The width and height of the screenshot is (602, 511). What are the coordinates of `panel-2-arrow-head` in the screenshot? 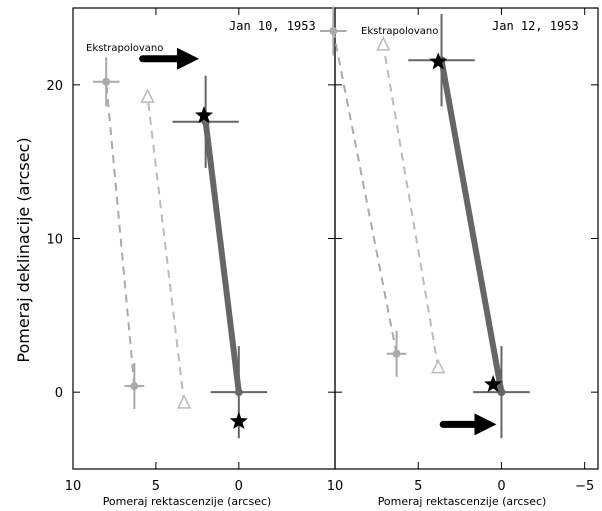 It's located at (485, 424).